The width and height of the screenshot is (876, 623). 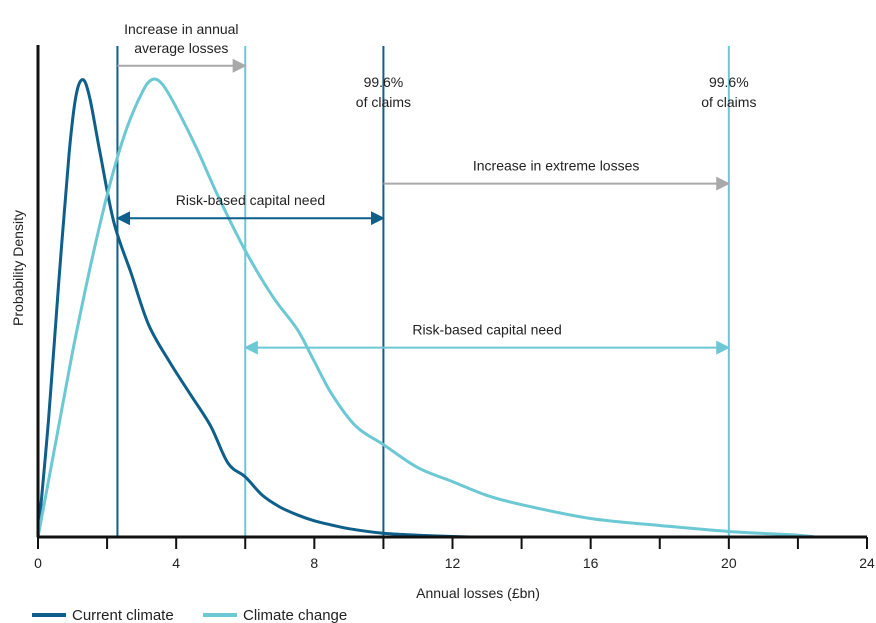 I want to click on legend-label-climate-change: Climate change, so click(x=295, y=615).